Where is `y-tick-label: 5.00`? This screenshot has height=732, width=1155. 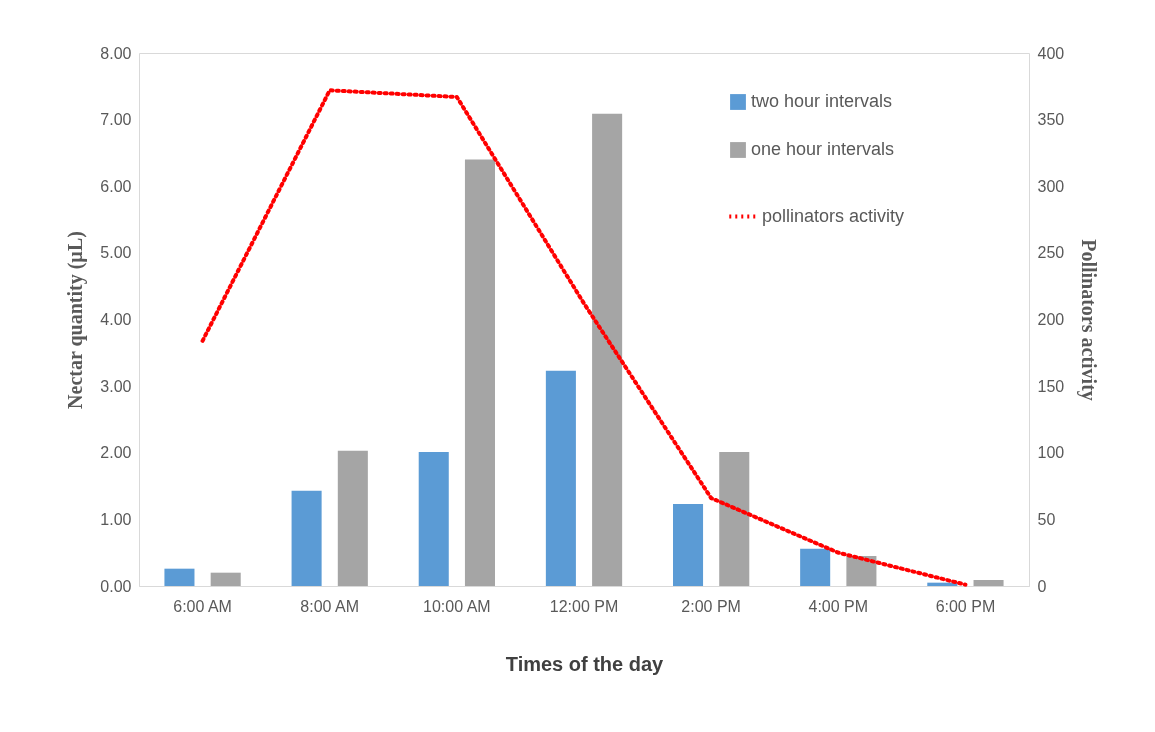 y-tick-label: 5.00 is located at coordinates (116, 253).